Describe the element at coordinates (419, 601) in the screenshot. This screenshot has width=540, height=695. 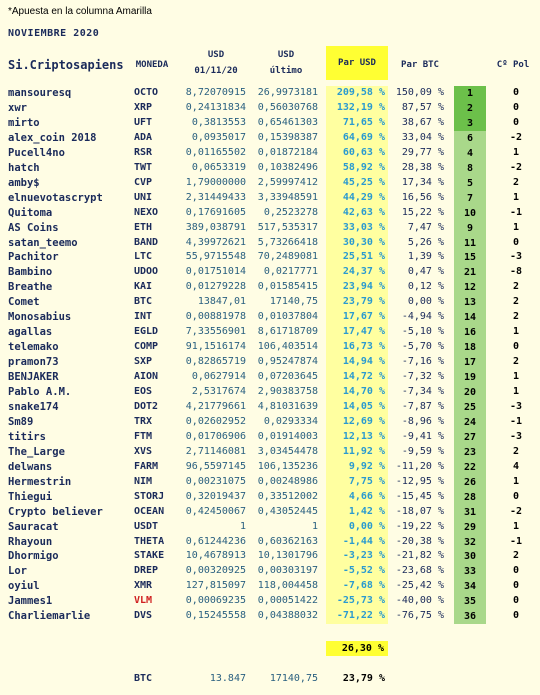
I see `par-btc-value: -40,00 %` at that location.